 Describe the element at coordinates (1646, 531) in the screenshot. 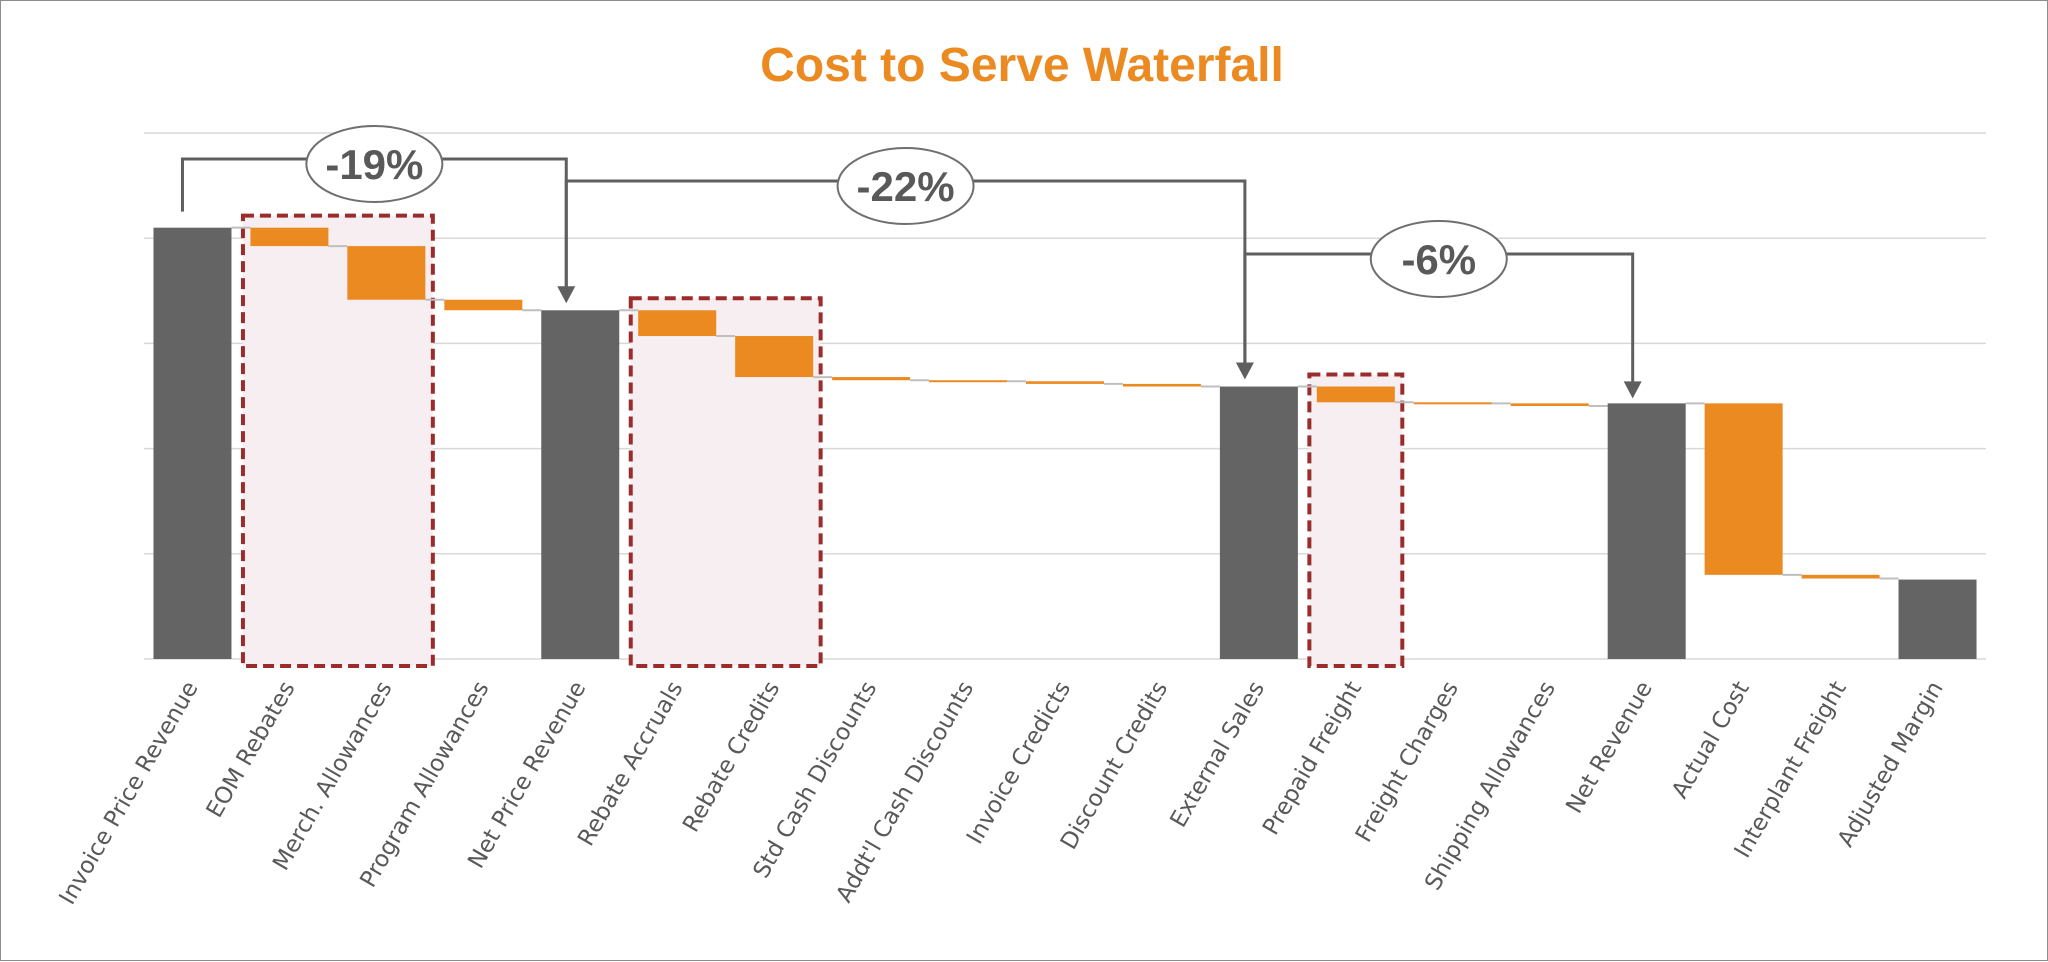

I see `bar-net-revenue` at that location.